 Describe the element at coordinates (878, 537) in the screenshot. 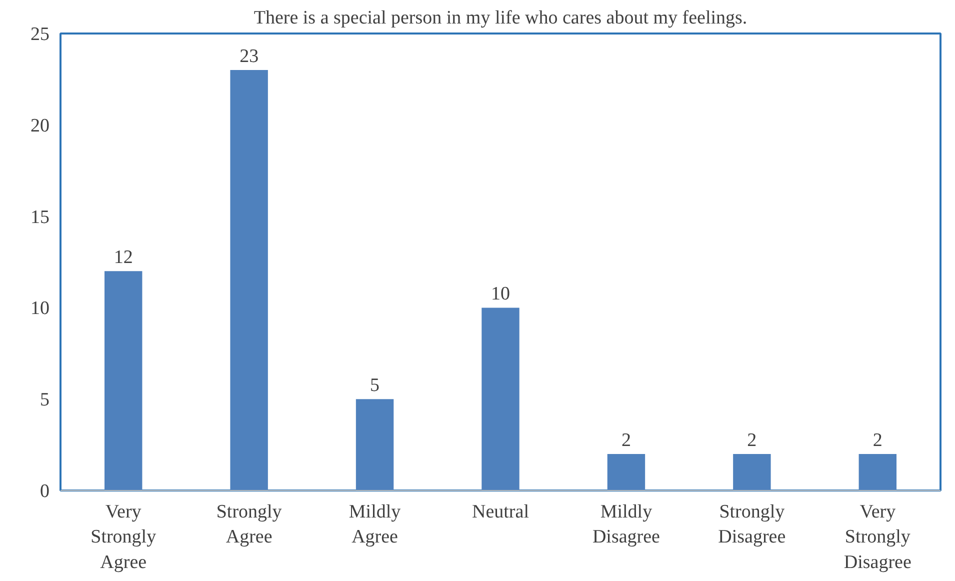

I see `x-tick-label: Very Strongly Disagree` at that location.